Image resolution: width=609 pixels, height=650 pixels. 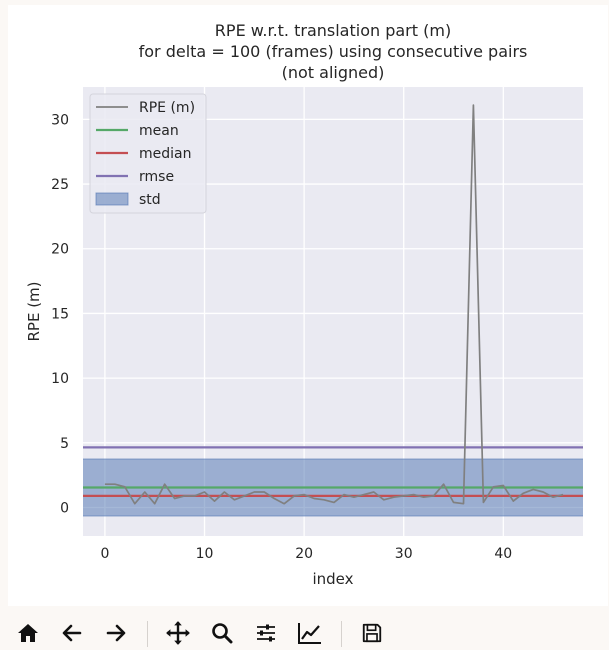 I want to click on pan-button, so click(x=178, y=633).